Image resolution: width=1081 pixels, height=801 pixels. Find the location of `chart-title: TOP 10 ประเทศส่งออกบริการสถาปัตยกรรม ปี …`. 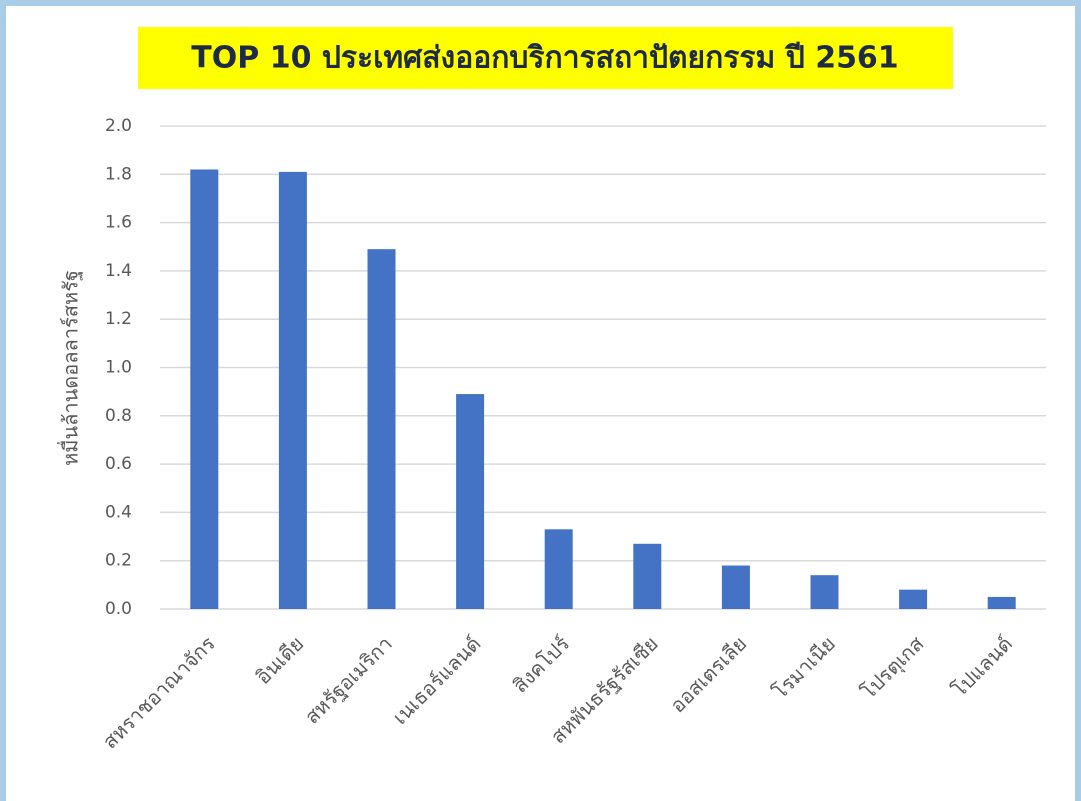

chart-title: TOP 10 ประเทศส่งออกบริการสถาปัตยกรรม ปี … is located at coordinates (544, 58).